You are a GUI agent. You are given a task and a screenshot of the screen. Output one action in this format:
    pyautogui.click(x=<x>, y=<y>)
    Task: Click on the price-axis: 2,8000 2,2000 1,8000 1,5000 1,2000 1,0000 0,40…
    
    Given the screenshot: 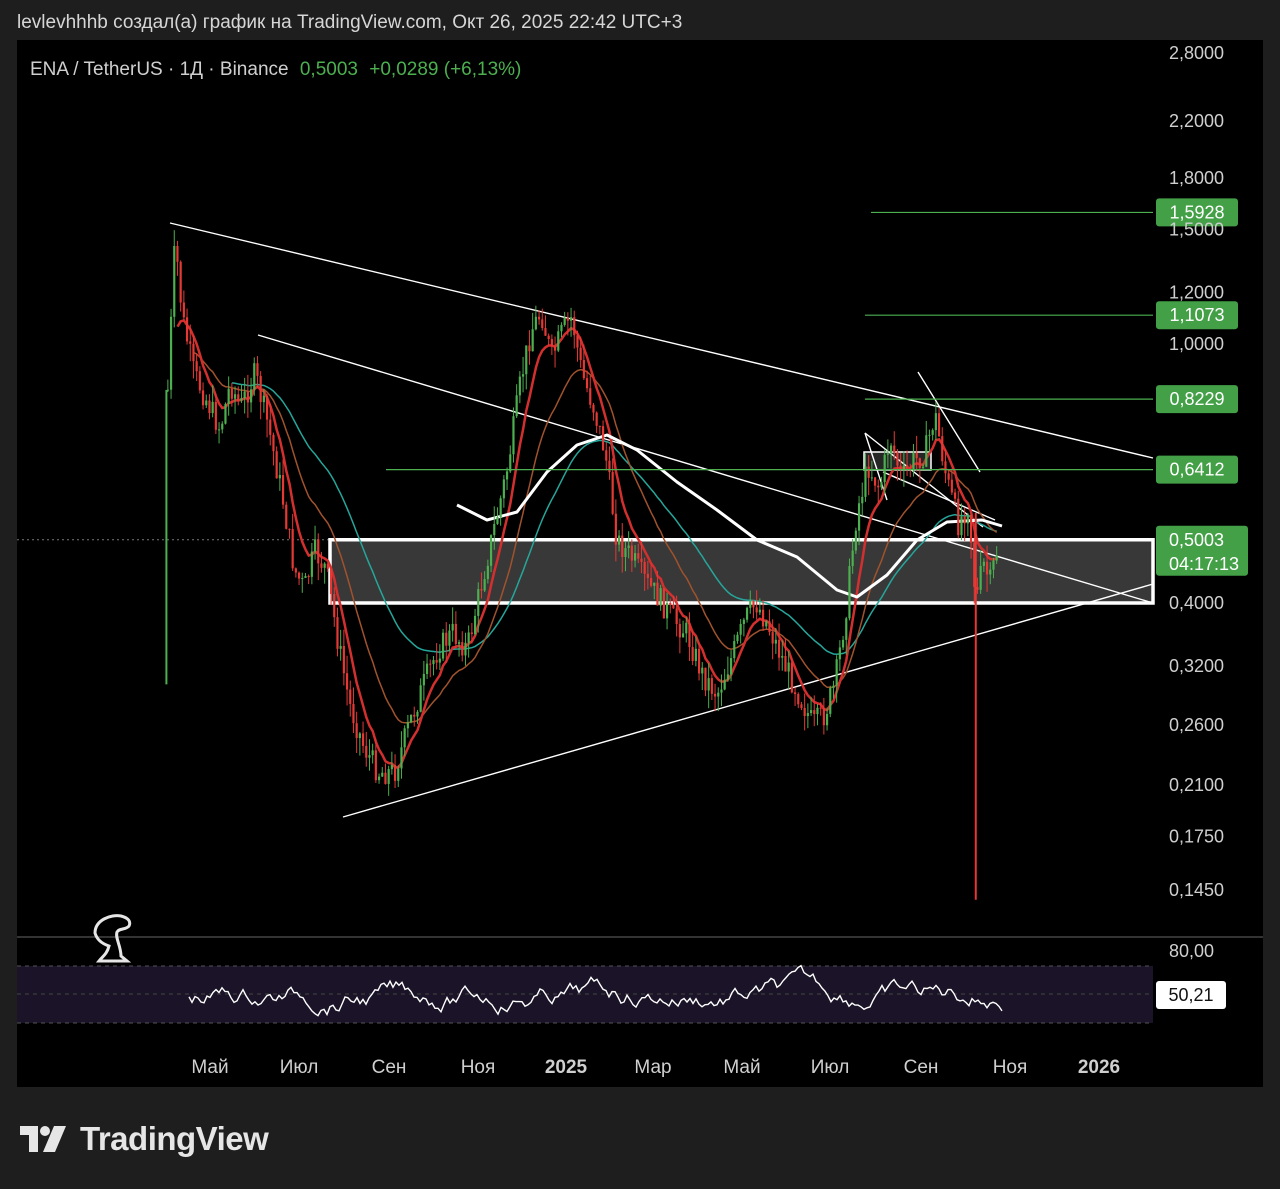 What is the action you would take?
    pyautogui.click(x=1196, y=471)
    